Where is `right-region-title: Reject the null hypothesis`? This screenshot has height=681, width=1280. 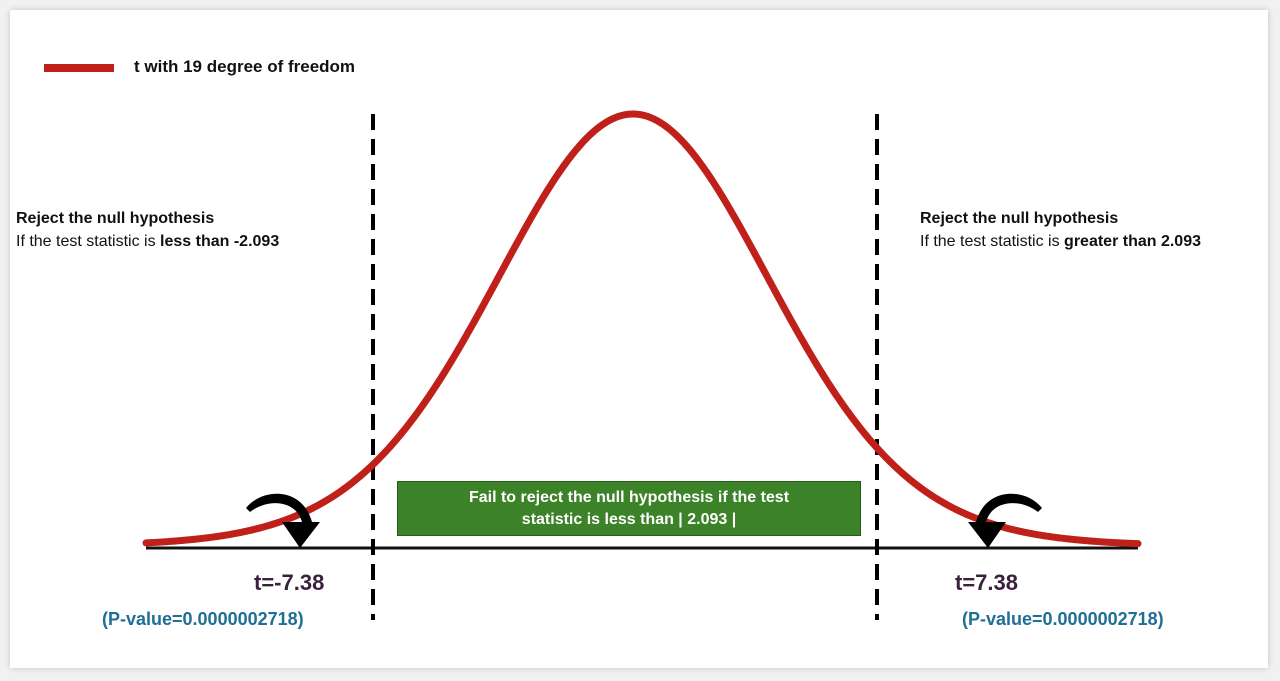
right-region-title: Reject the null hypothesis is located at coordinates (1019, 218).